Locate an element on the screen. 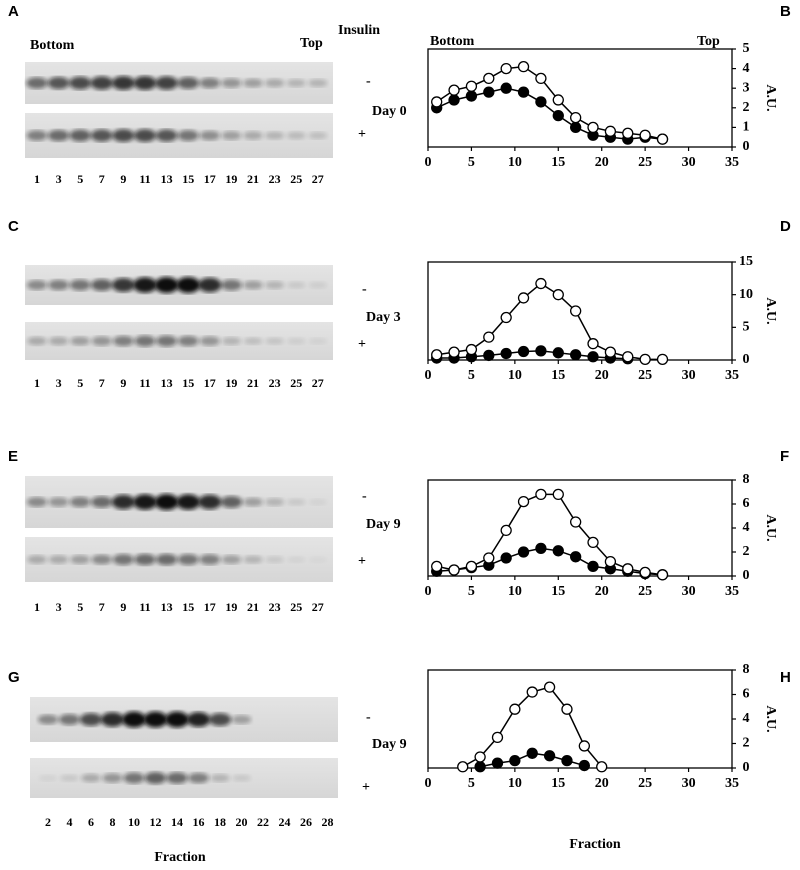 This screenshot has height=870, width=800. lane-label: 25 is located at coordinates (296, 383).